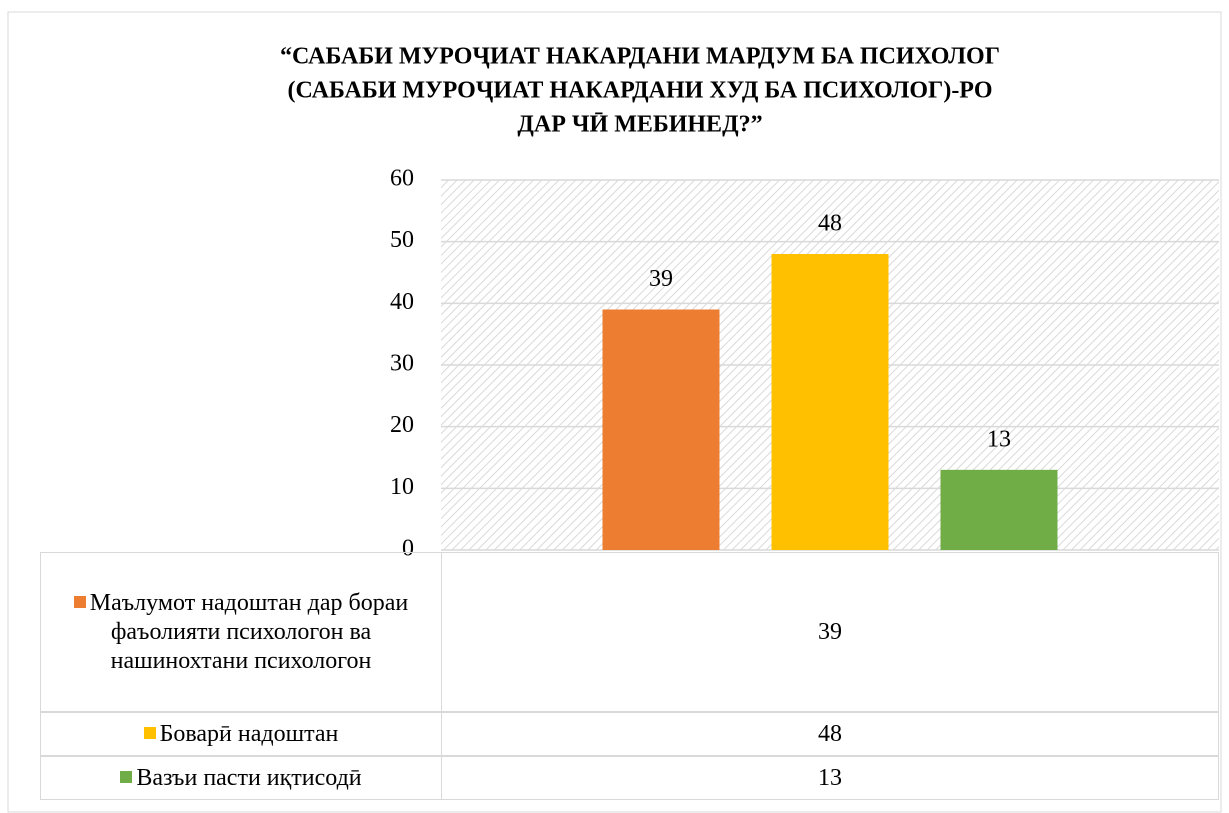  What do you see at coordinates (402, 302) in the screenshot?
I see `y-tick-label: 40` at bounding box center [402, 302].